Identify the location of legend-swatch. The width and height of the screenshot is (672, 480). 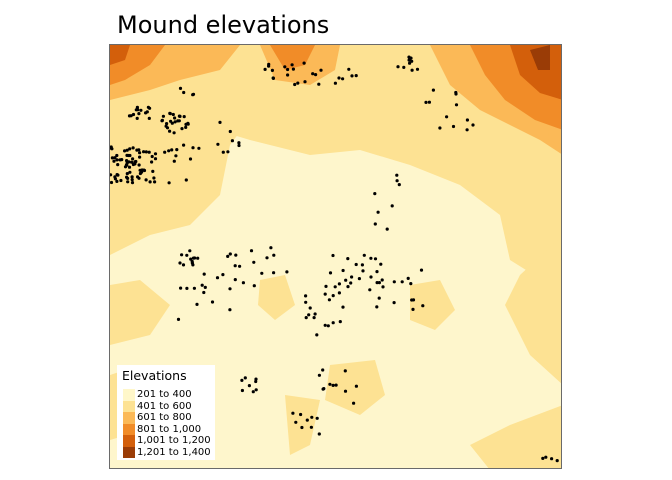
(129, 418).